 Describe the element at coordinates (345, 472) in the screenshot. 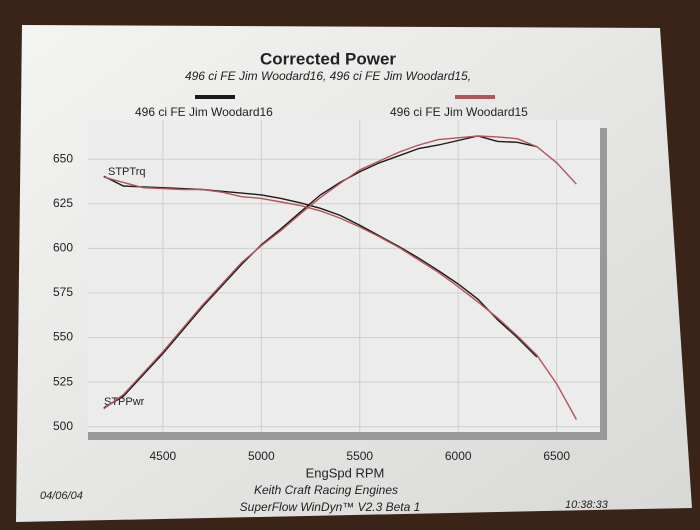

I see `x-axis-label: EngSpd RPM` at that location.